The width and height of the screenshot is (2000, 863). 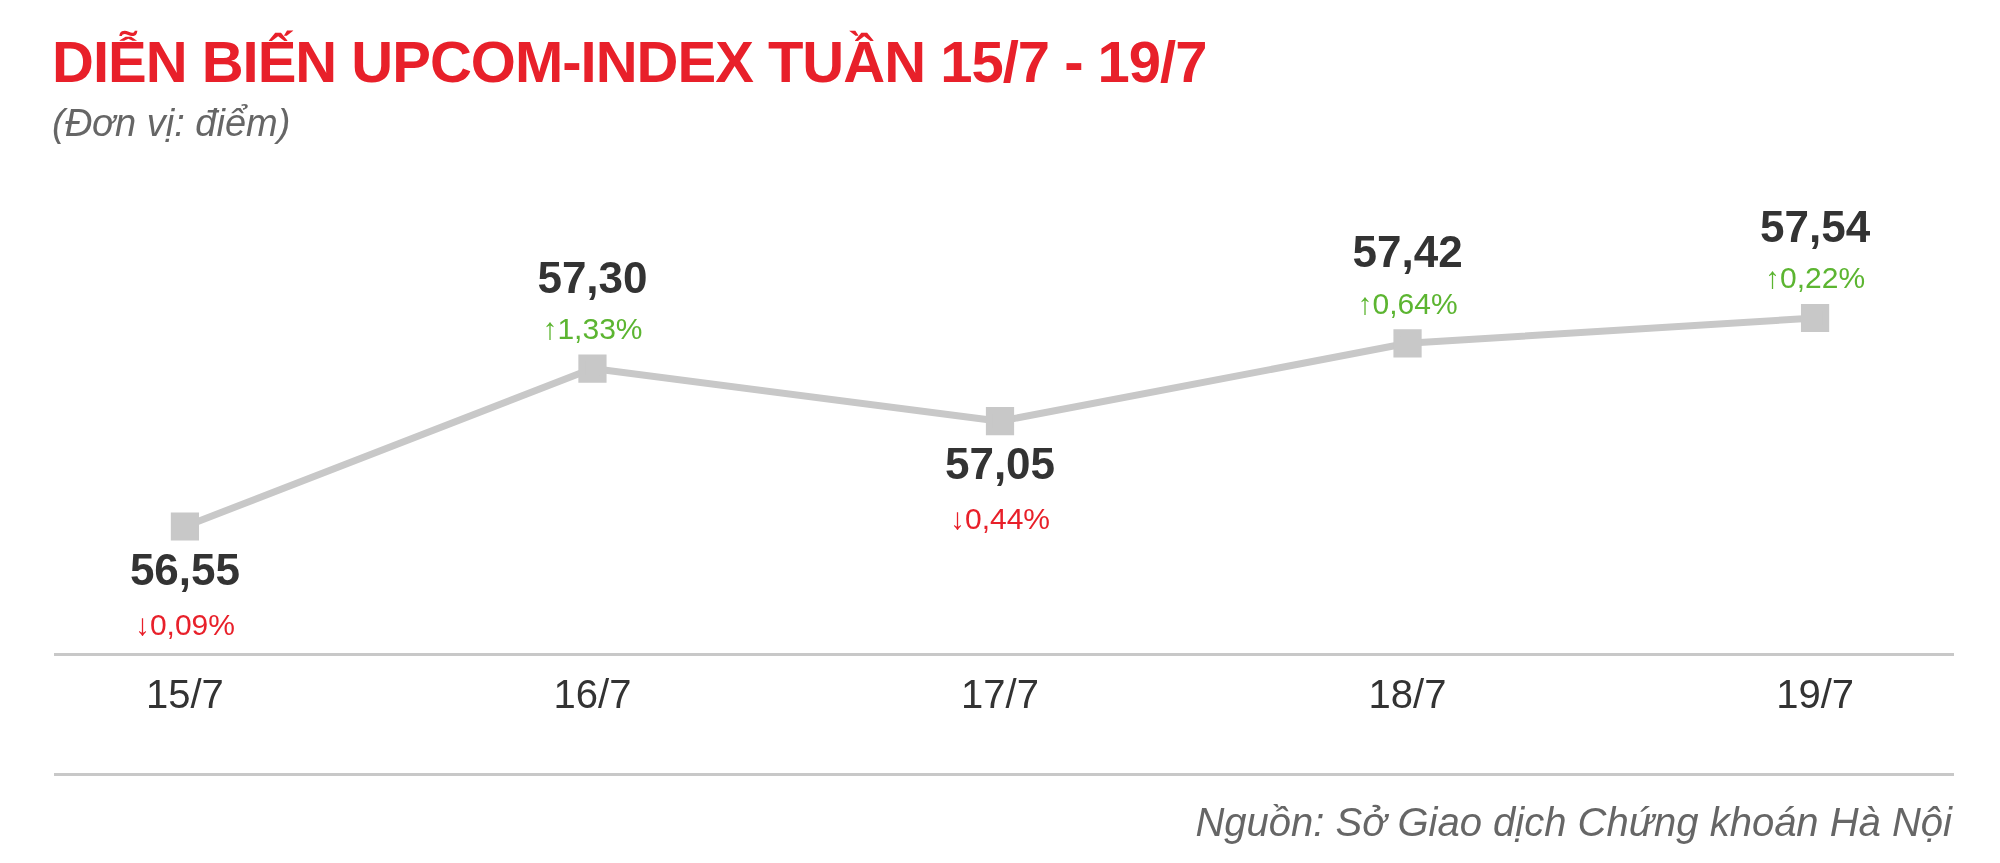 What do you see at coordinates (592, 277) in the screenshot?
I see `data-label: 57,30` at bounding box center [592, 277].